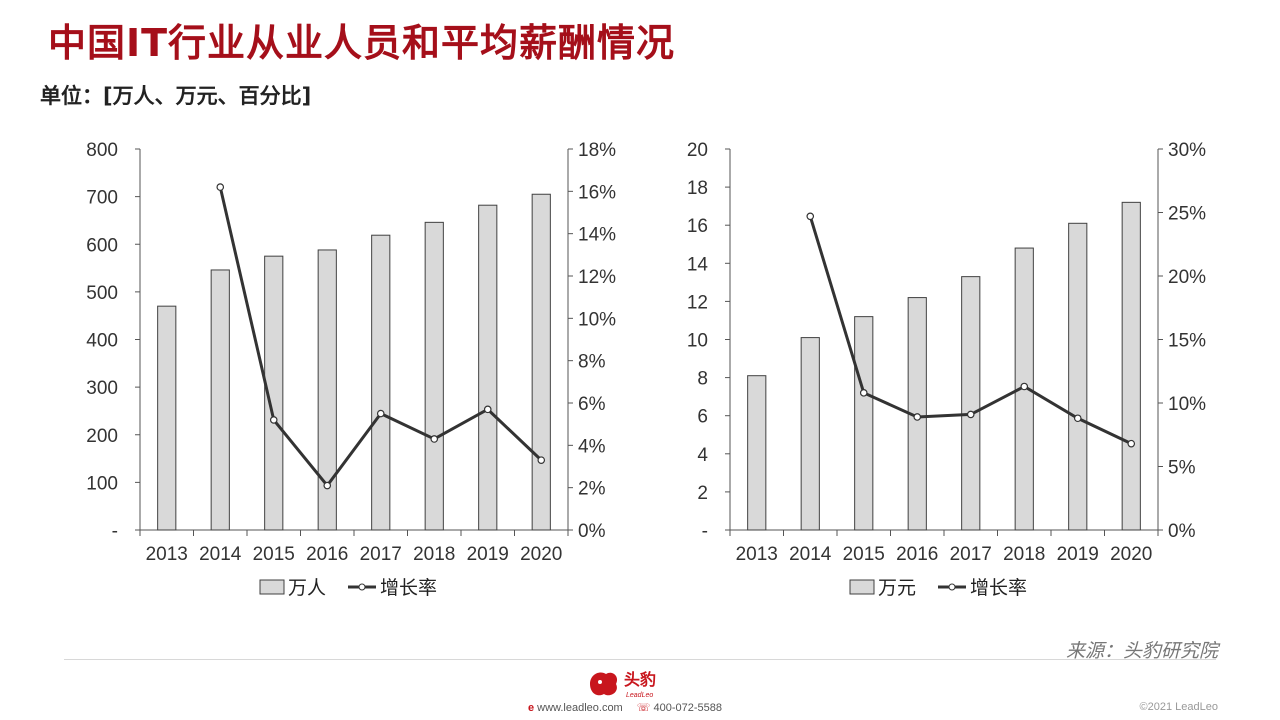 The width and height of the screenshot is (1280, 720). Describe the element at coordinates (102, 198) in the screenshot. I see `left-tick-label: 700` at that location.